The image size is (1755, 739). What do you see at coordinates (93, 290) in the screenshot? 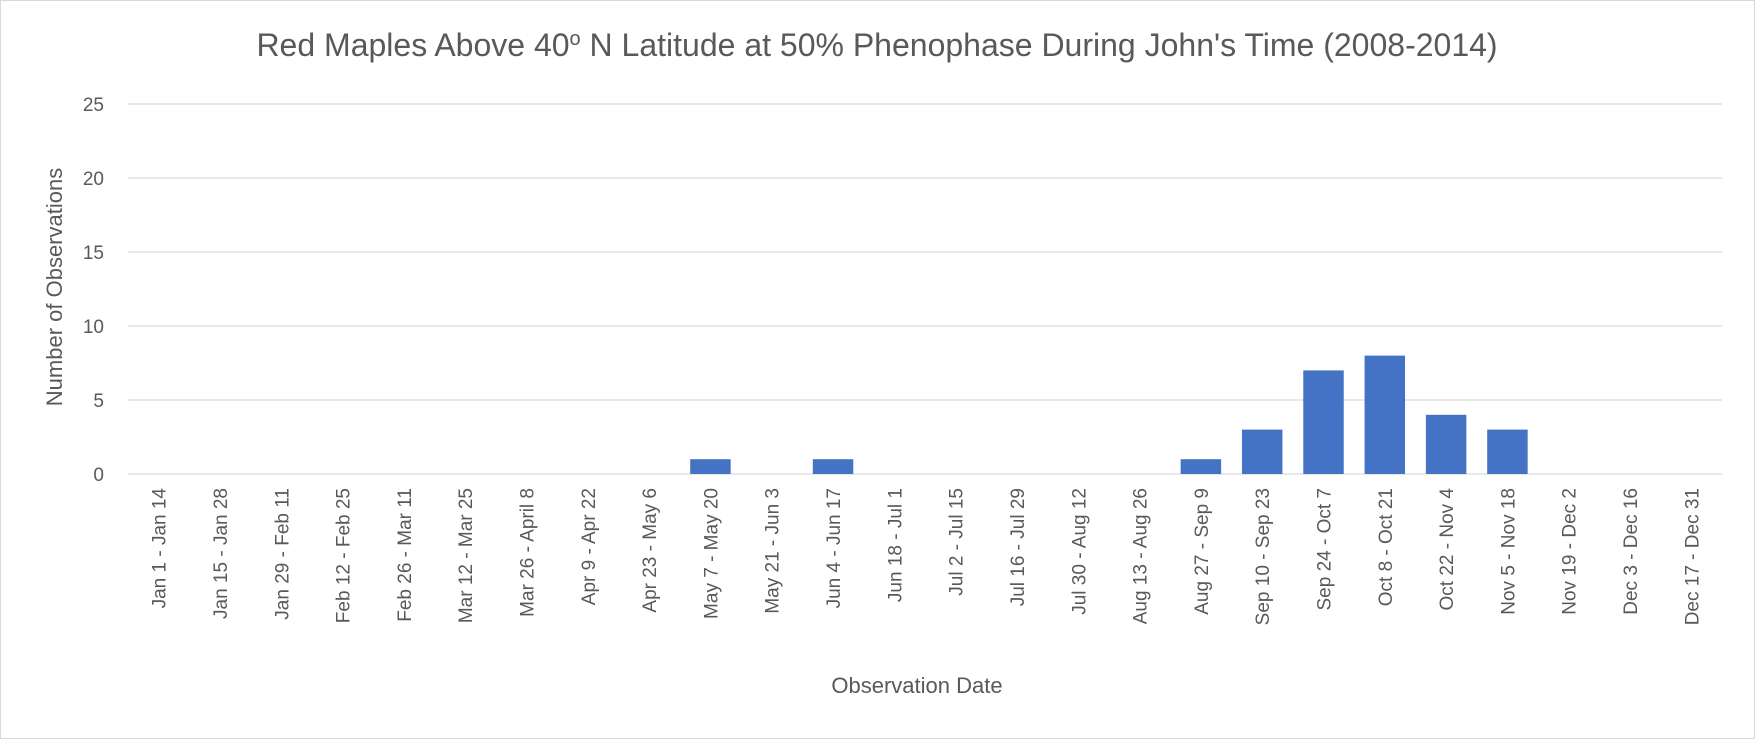
I see `y-axis-ticks: 0 5 10 15 20 25` at bounding box center [93, 290].